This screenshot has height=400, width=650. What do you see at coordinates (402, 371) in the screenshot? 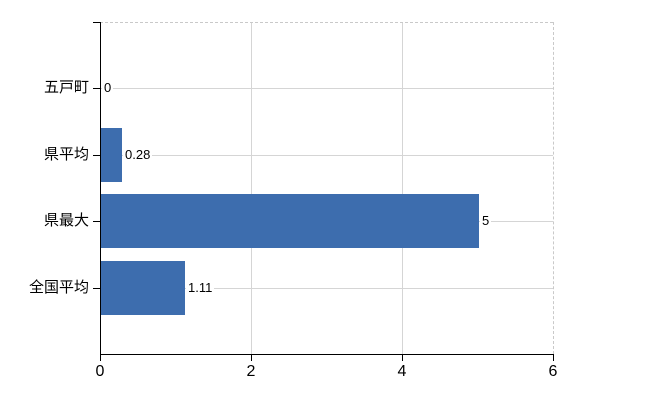
I see `x-axis-tick-label: 4` at bounding box center [402, 371].